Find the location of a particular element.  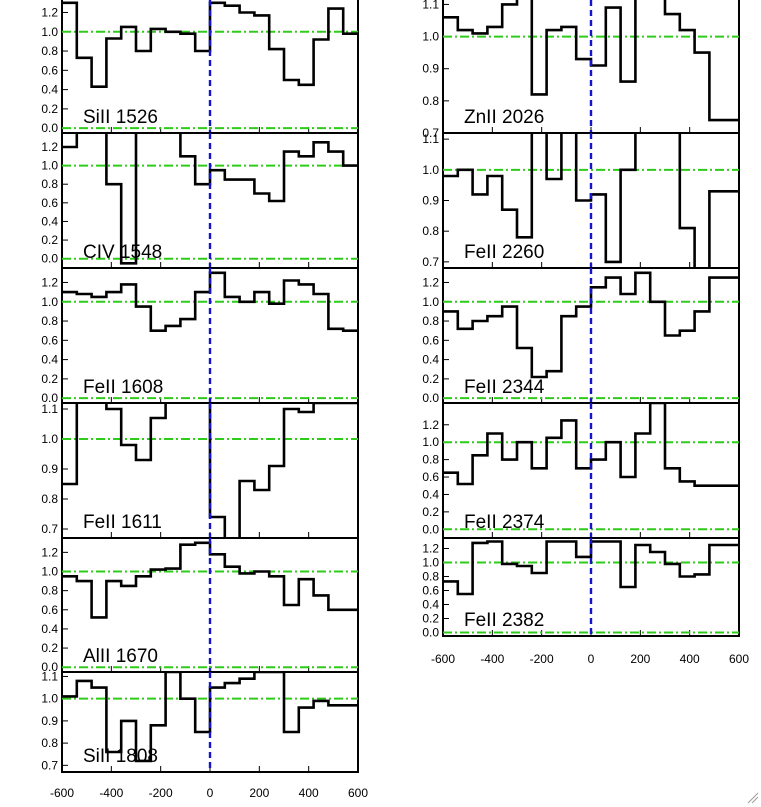

panel-label: SiII 1808 is located at coordinates (120, 756).